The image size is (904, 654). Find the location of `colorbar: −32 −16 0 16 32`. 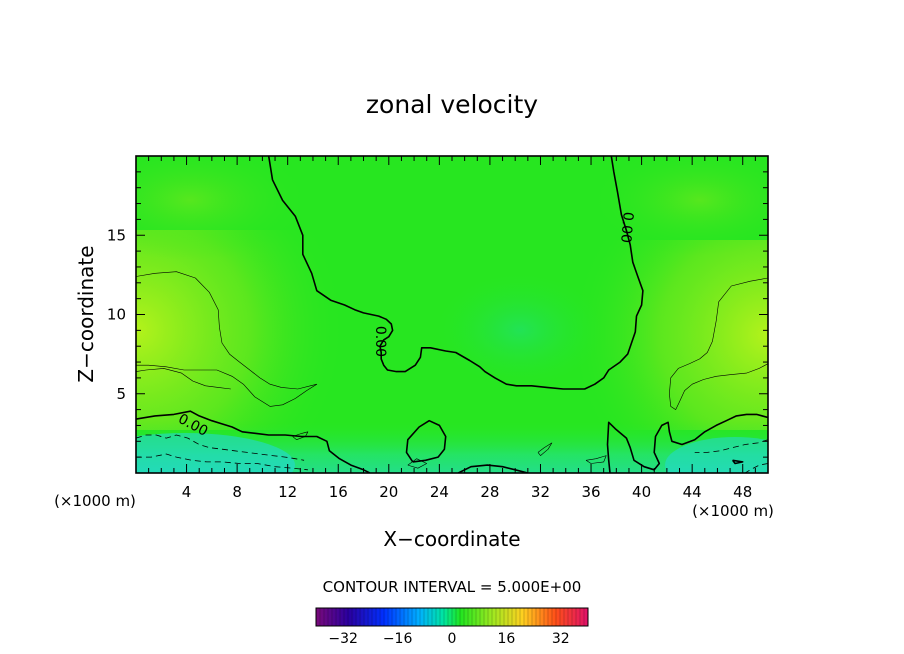

colorbar: −32 −16 0 16 32 is located at coordinates (452, 627).